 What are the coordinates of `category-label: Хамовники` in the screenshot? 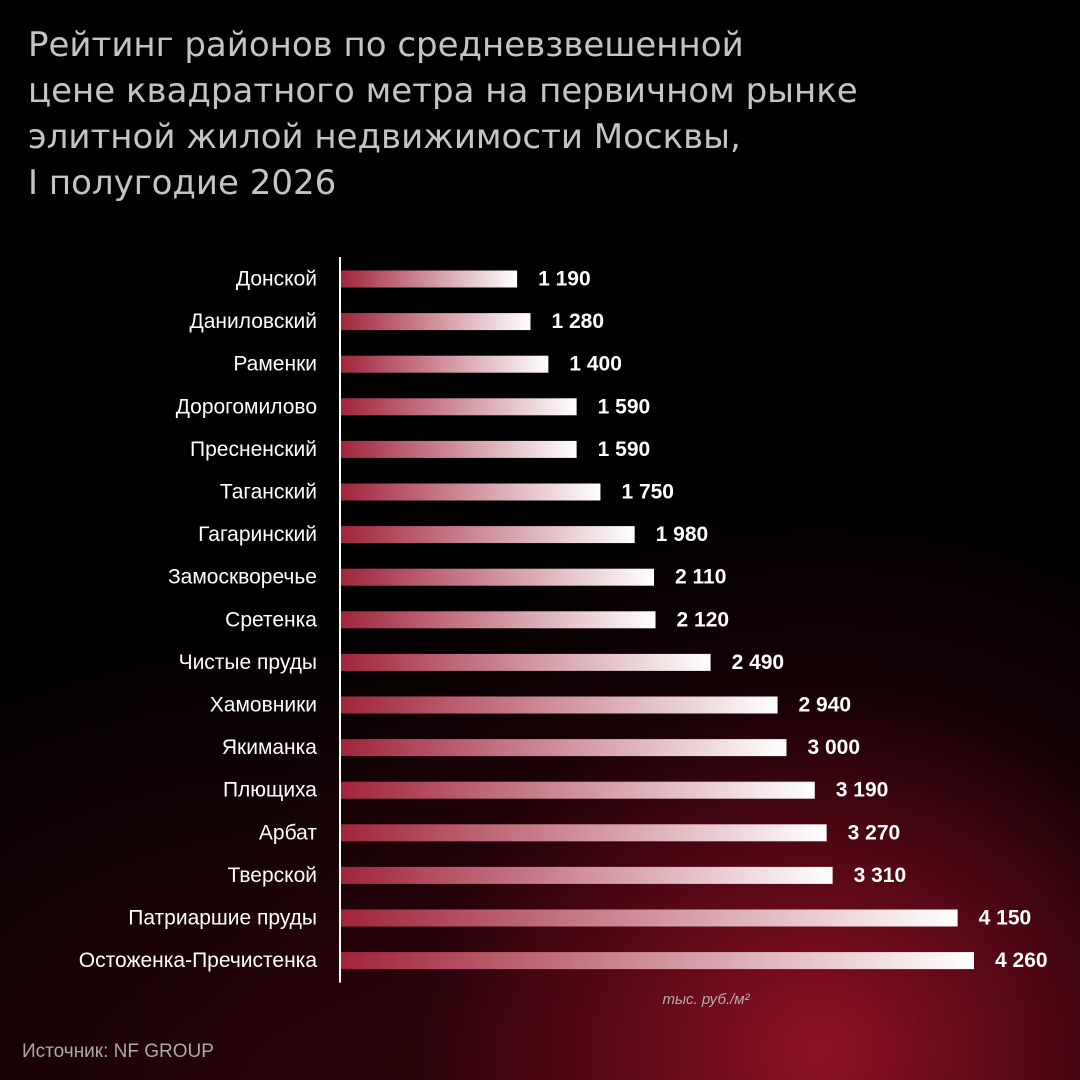 It's located at (263, 705).